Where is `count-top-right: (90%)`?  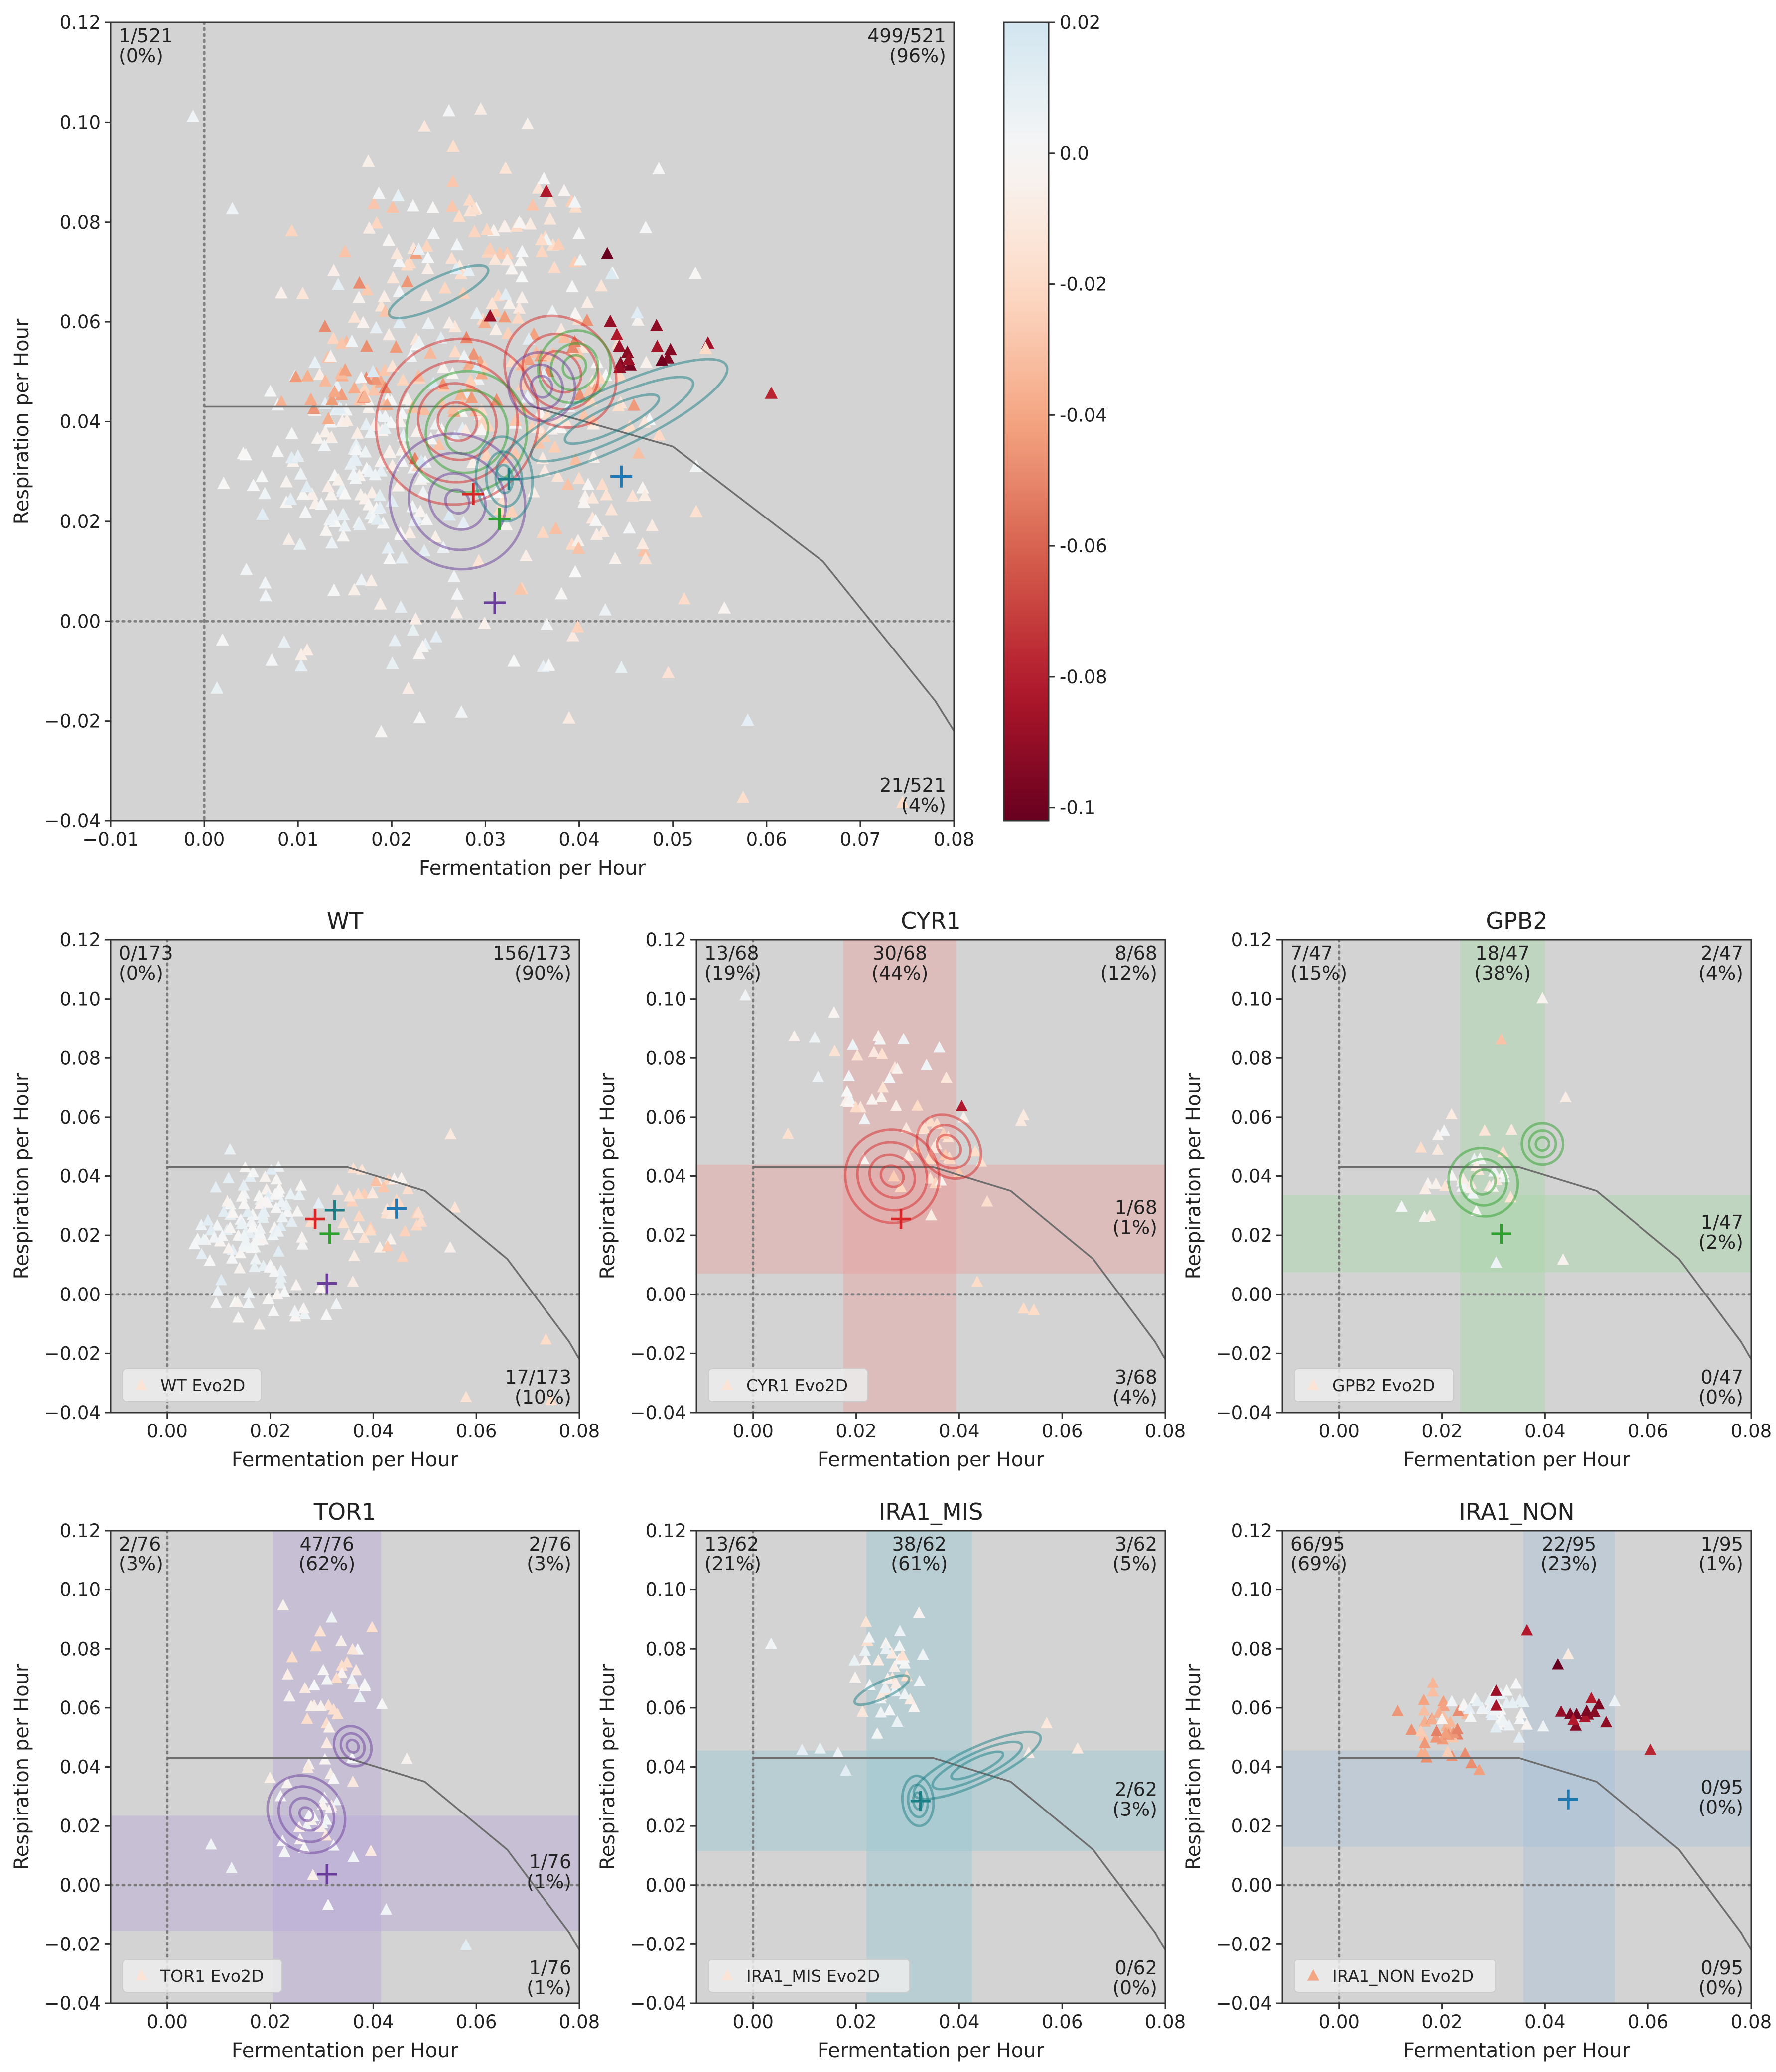
count-top-right: (90%) is located at coordinates (543, 973).